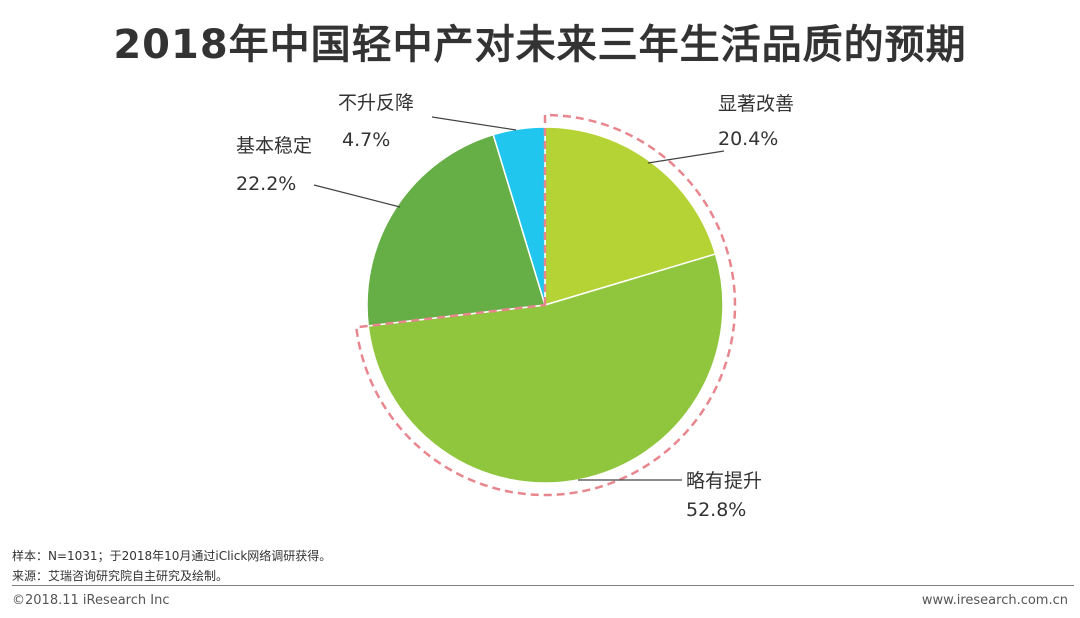  I want to click on footer-divider, so click(543, 585).